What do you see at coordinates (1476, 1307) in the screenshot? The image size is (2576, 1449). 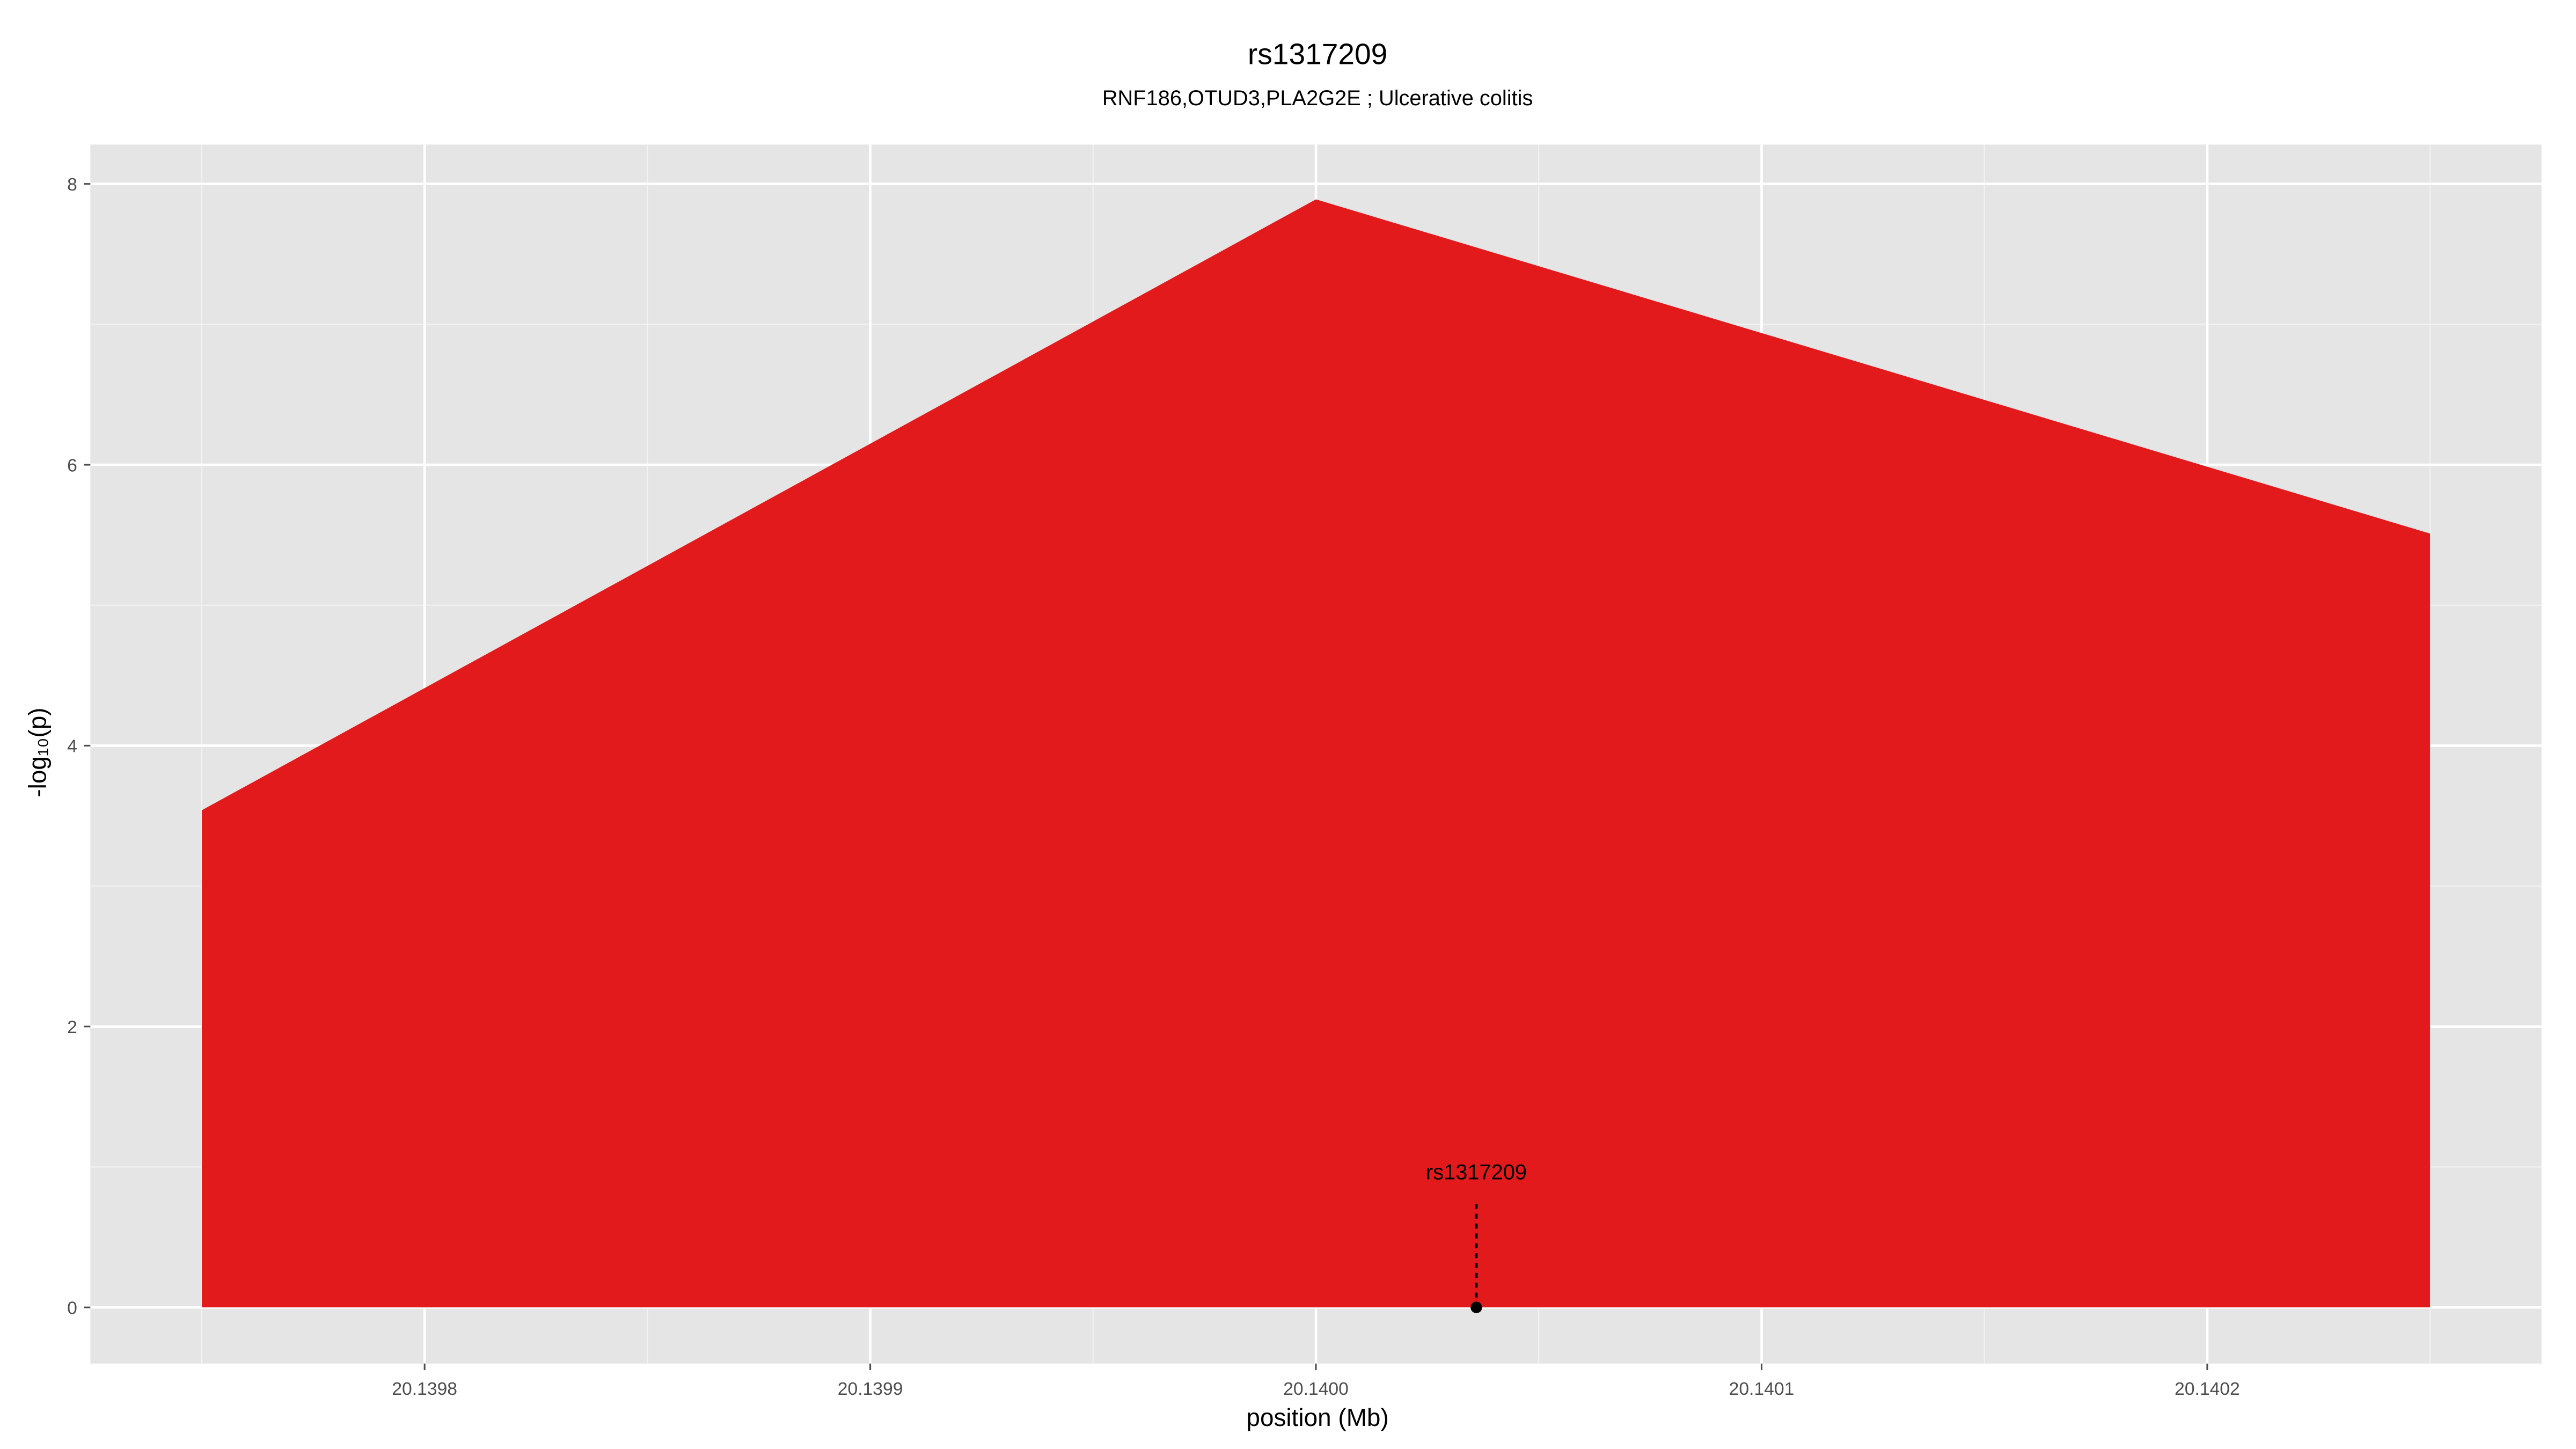 I see `annotation-point` at bounding box center [1476, 1307].